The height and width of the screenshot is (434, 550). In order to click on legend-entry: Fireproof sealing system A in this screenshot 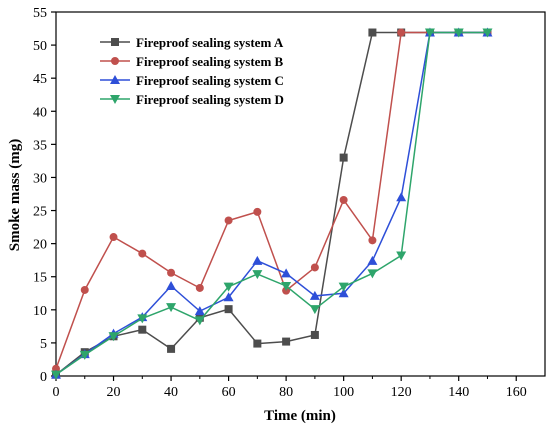, I will do `click(192, 42)`.